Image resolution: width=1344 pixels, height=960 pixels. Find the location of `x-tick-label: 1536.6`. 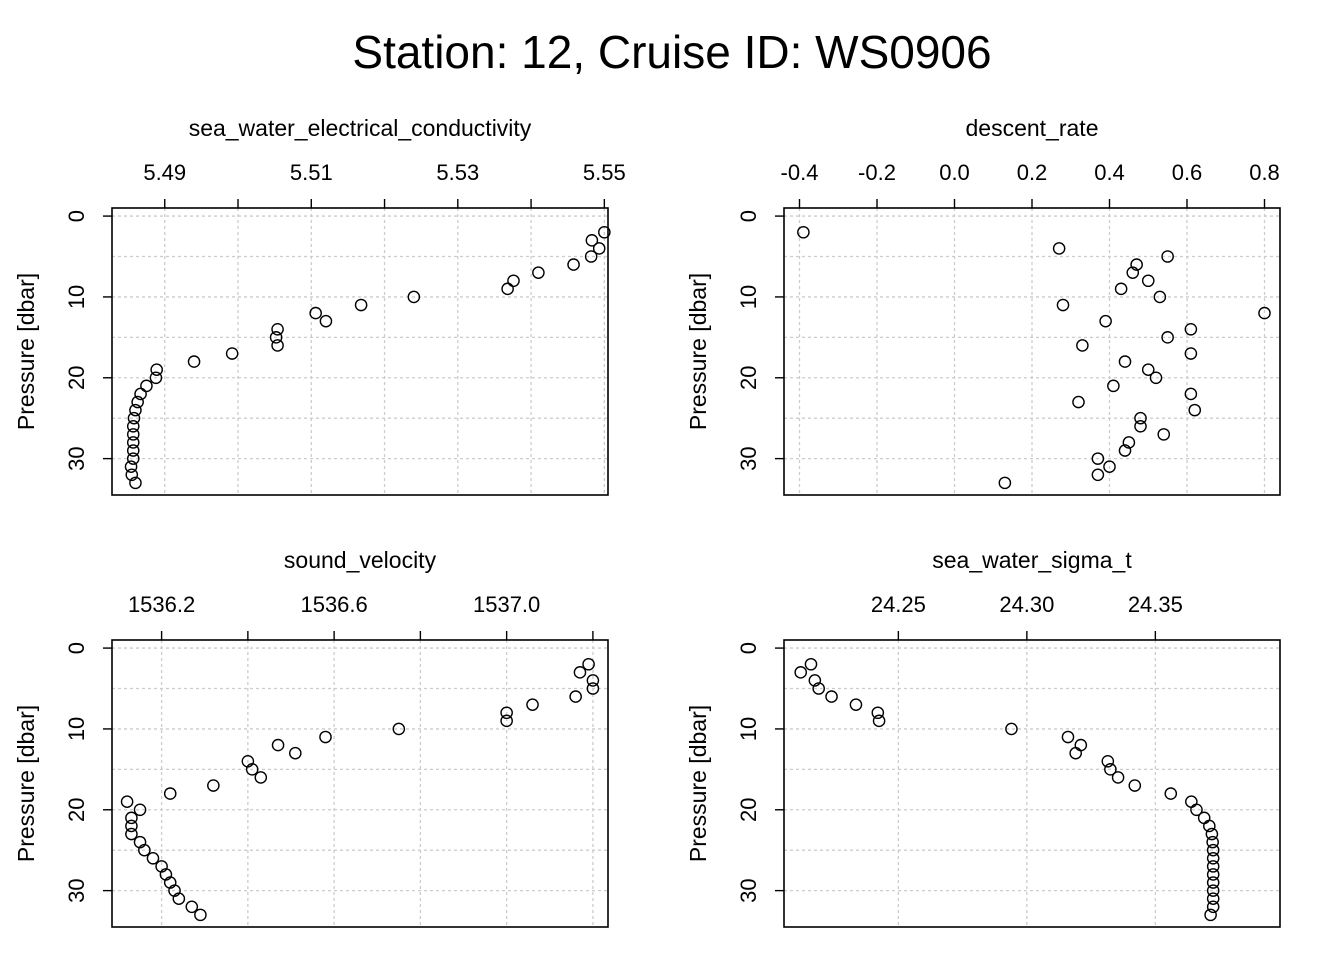

x-tick-label: 1536.6 is located at coordinates (333, 604).